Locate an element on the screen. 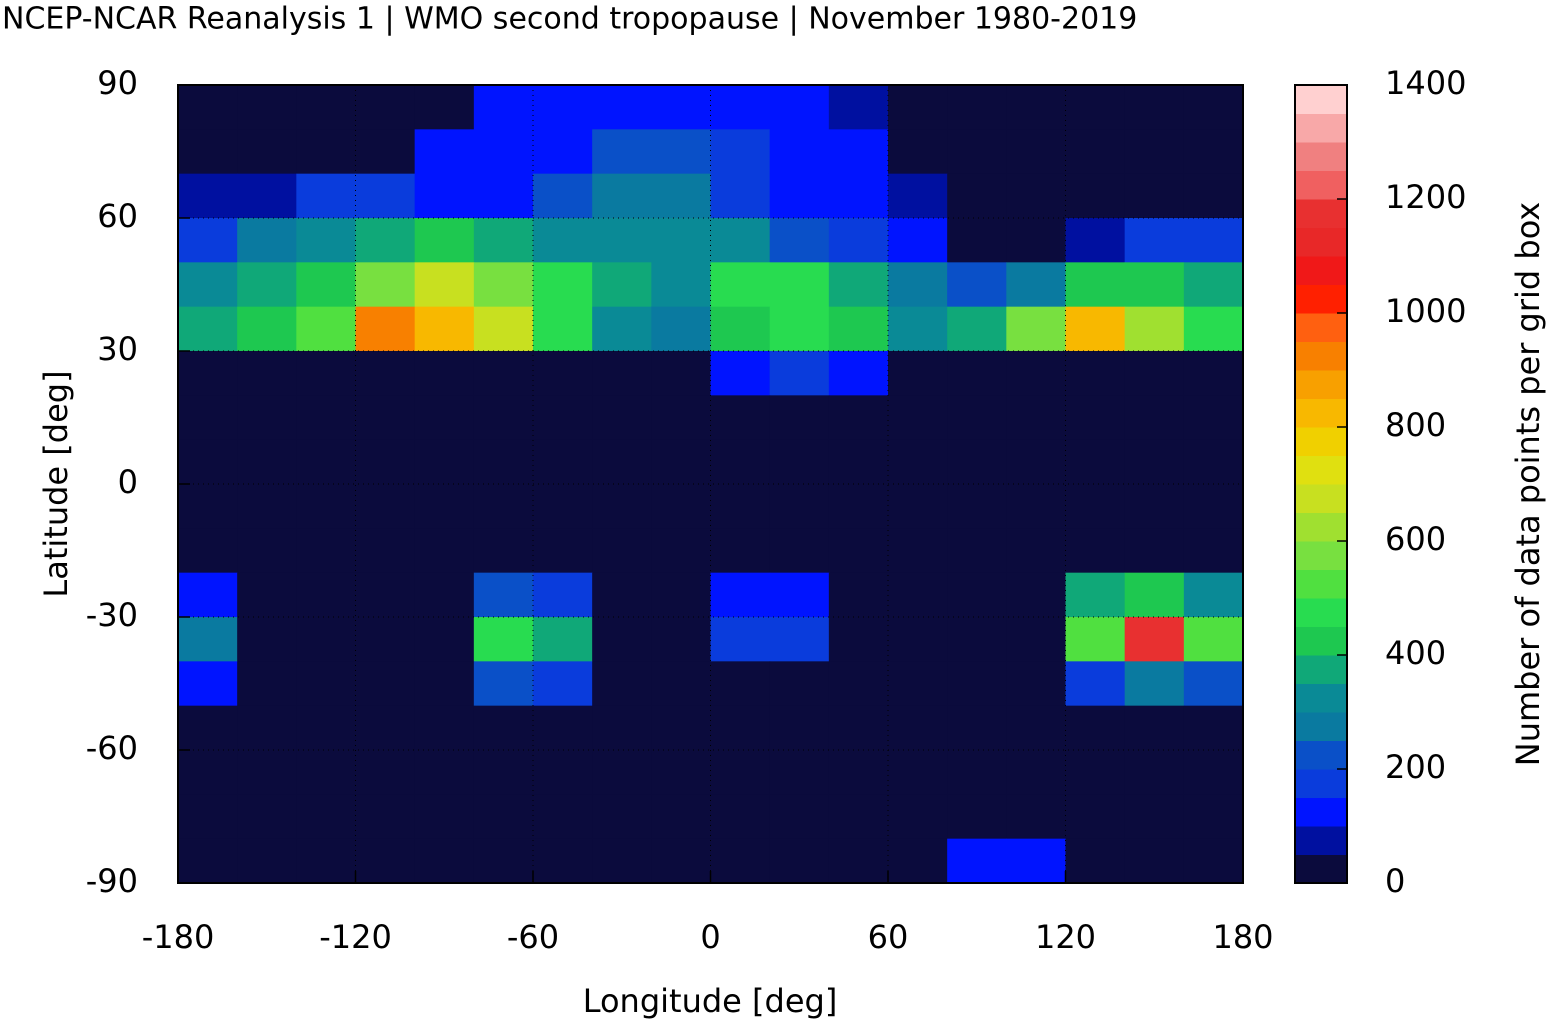 This screenshot has width=1554, height=1029. y-tick-label: 90 is located at coordinates (117, 83).